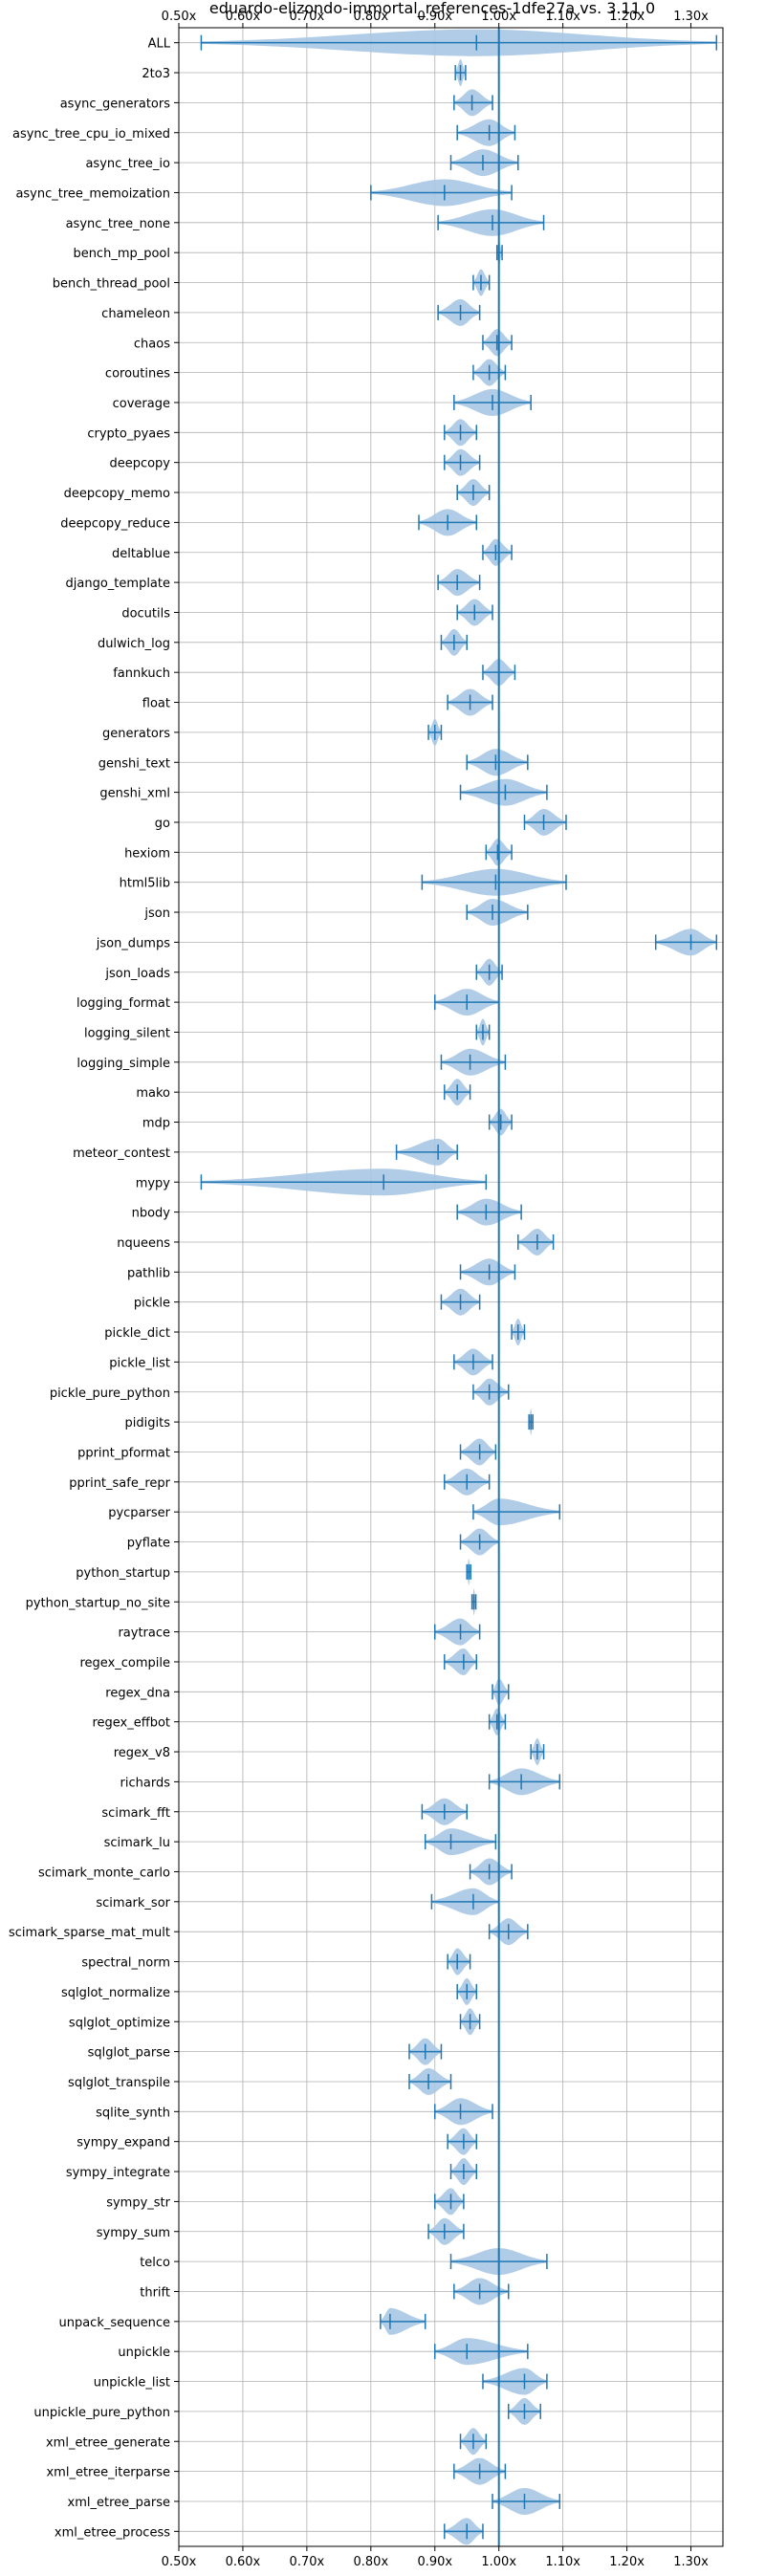  What do you see at coordinates (142, 673) in the screenshot?
I see `category-label: fannkuch` at bounding box center [142, 673].